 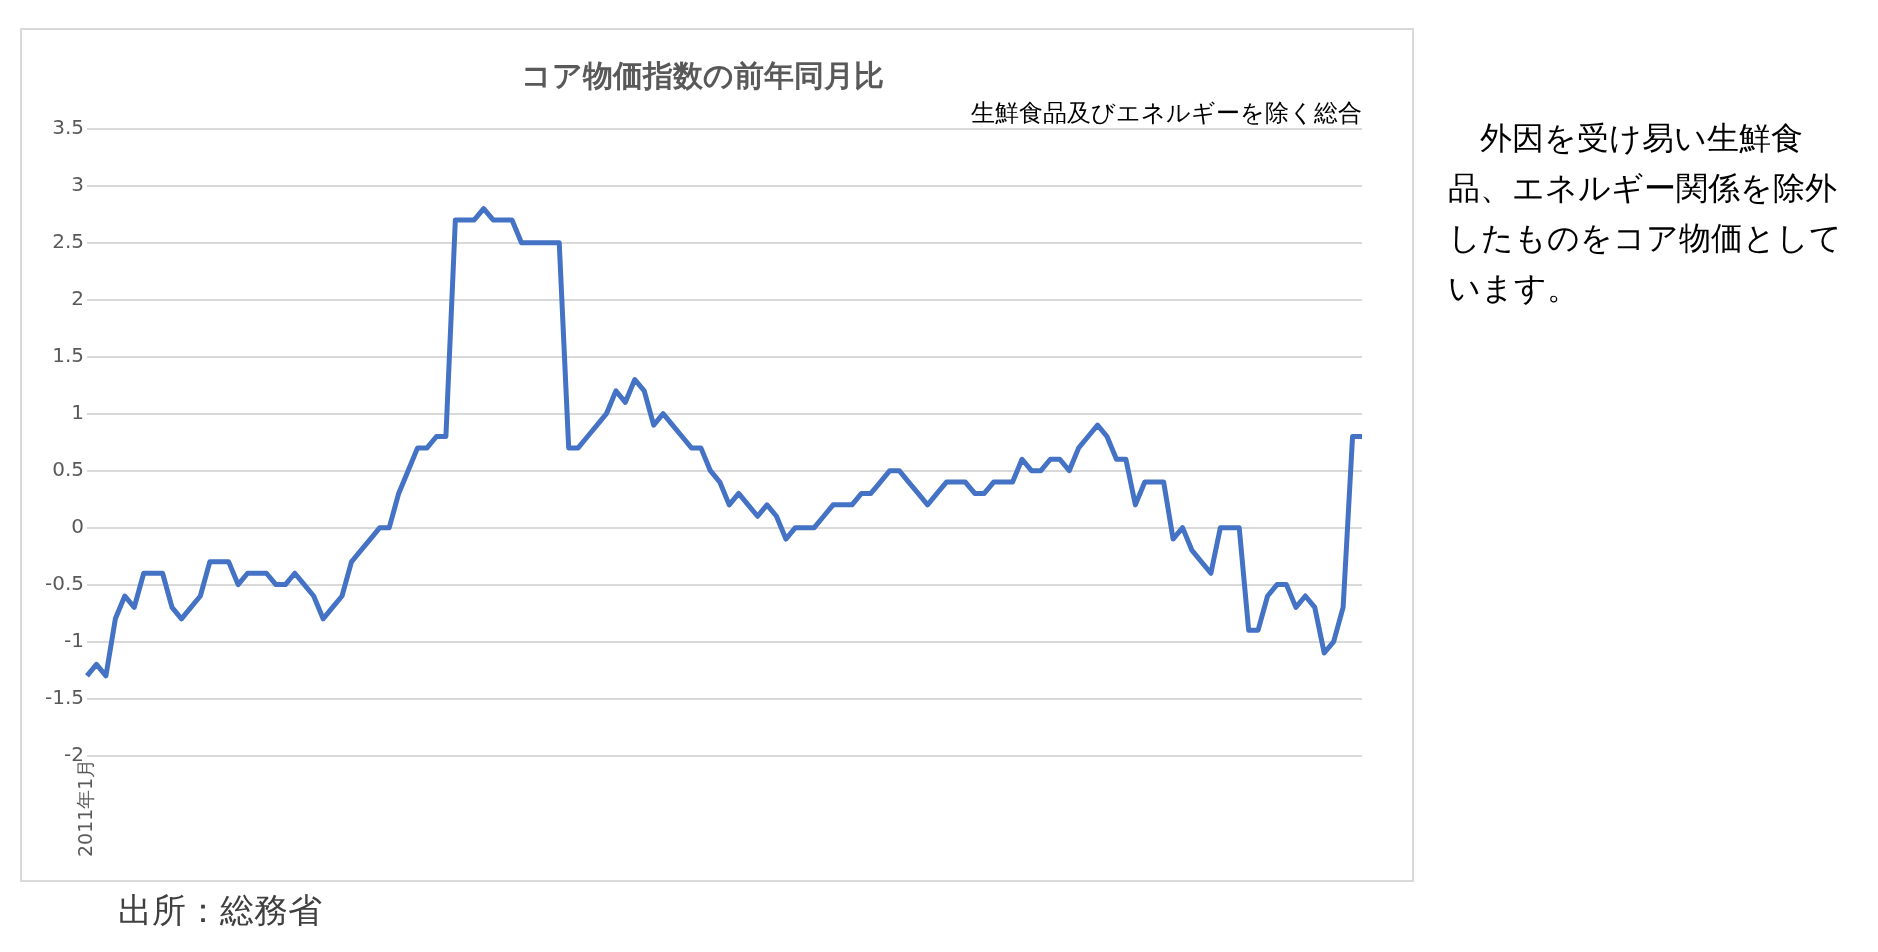 What do you see at coordinates (68, 240) in the screenshot?
I see `y-tick-label: 2.5` at bounding box center [68, 240].